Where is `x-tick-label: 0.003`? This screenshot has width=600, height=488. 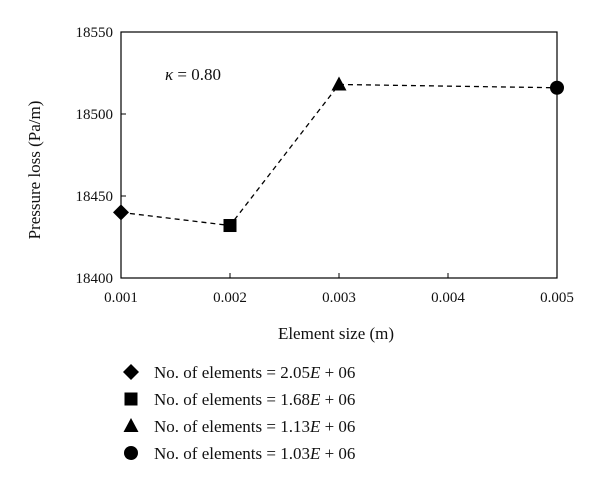 x-tick-label: 0.003 is located at coordinates (339, 298).